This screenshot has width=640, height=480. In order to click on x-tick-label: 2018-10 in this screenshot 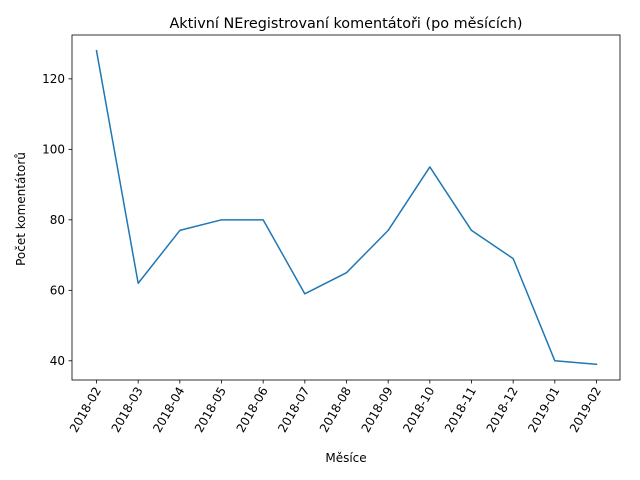, I will do `click(418, 410)`.